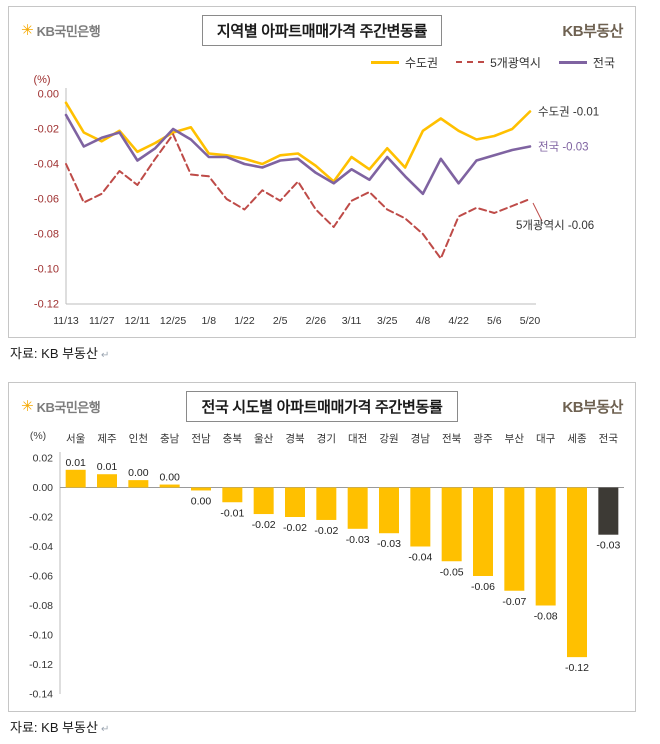 The image size is (660, 744). Describe the element at coordinates (357, 508) in the screenshot. I see `bar-대전` at that location.